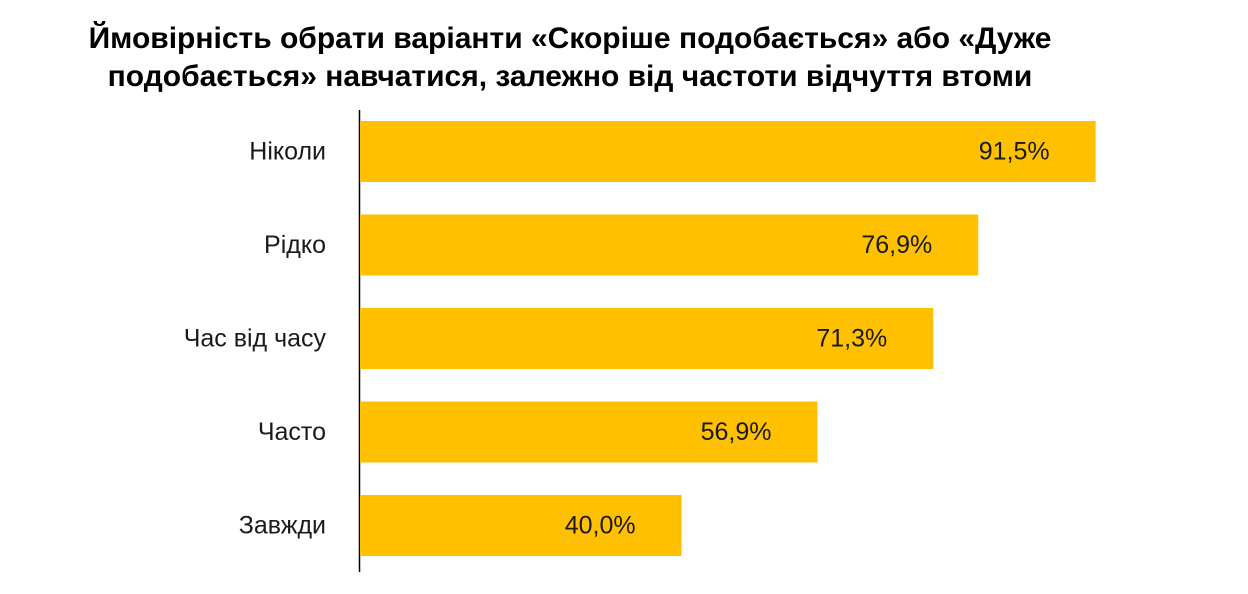 Image resolution: width=1248 pixels, height=594 pixels. I want to click on value-label-3: 56,9%, so click(736, 432).